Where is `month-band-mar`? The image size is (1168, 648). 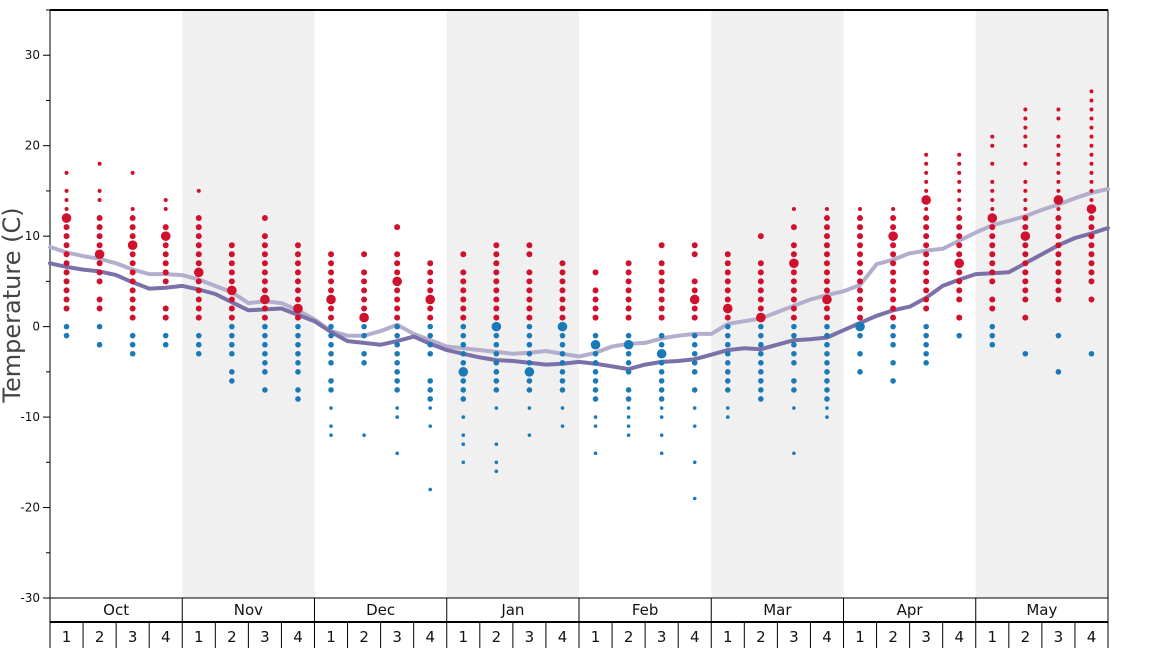 month-band-mar is located at coordinates (777, 304).